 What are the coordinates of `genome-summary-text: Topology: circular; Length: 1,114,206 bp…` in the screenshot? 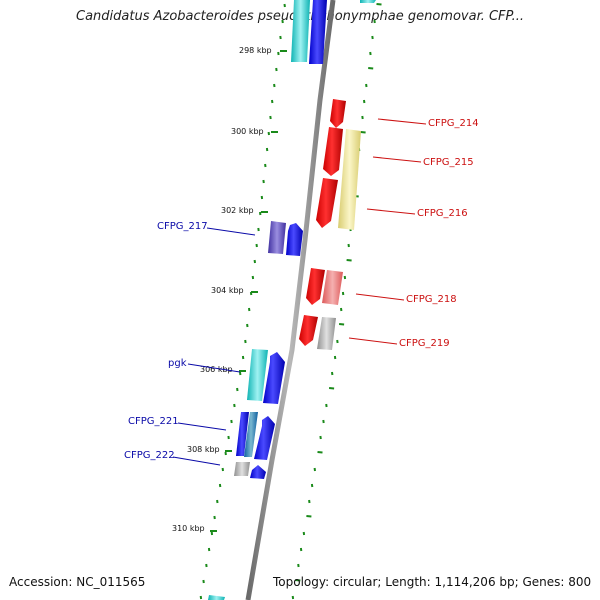 It's located at (432, 582).